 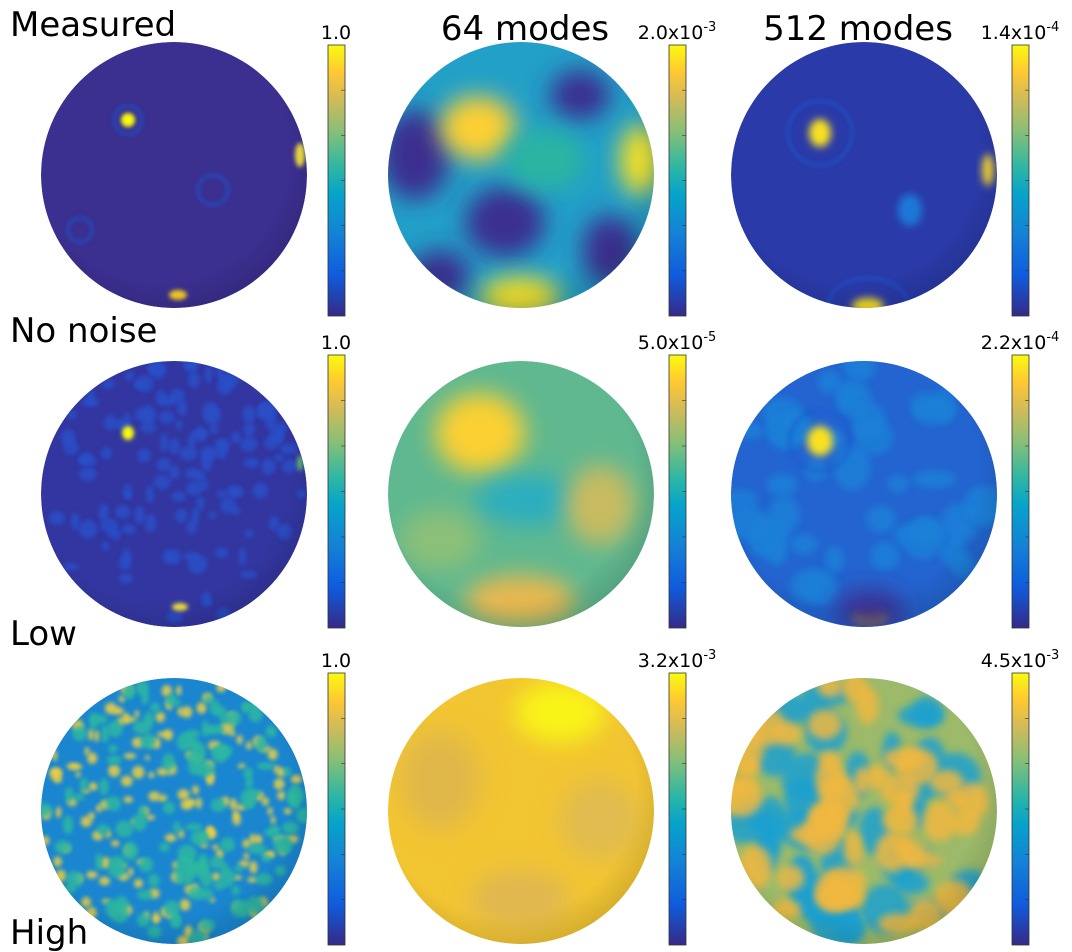 What do you see at coordinates (709, 337) in the screenshot?
I see `colorbar-label-exponent: -5` at bounding box center [709, 337].